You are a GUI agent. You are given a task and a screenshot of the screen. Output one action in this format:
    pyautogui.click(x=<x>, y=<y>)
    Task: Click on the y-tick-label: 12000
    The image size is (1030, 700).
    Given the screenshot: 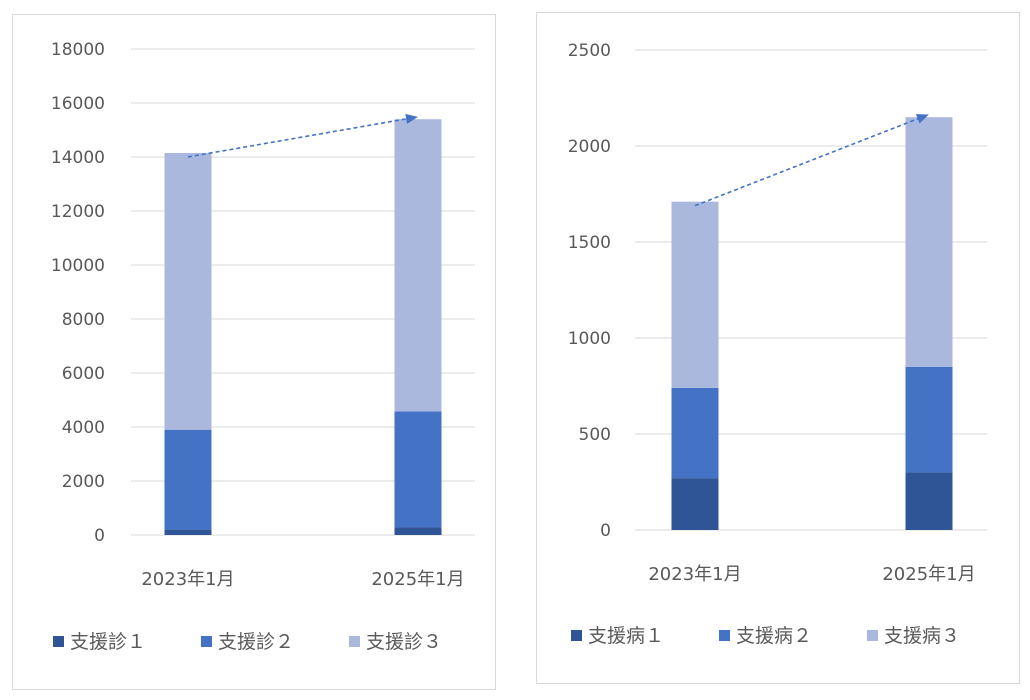 What is the action you would take?
    pyautogui.click(x=78, y=212)
    